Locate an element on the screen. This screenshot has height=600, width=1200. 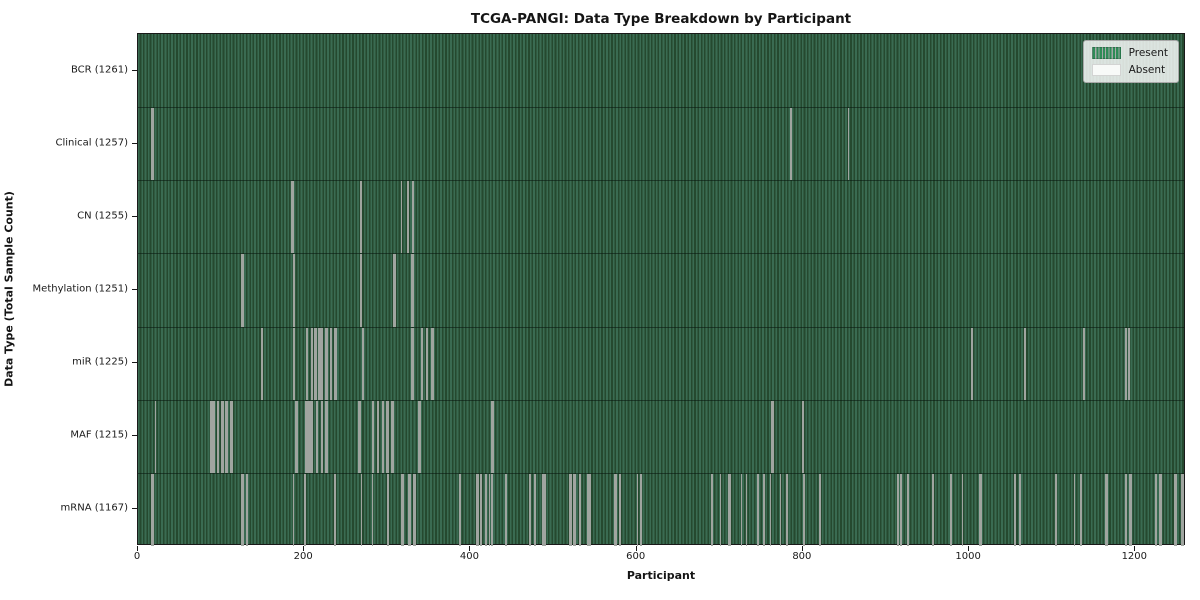
row-miR is located at coordinates (661, 363).